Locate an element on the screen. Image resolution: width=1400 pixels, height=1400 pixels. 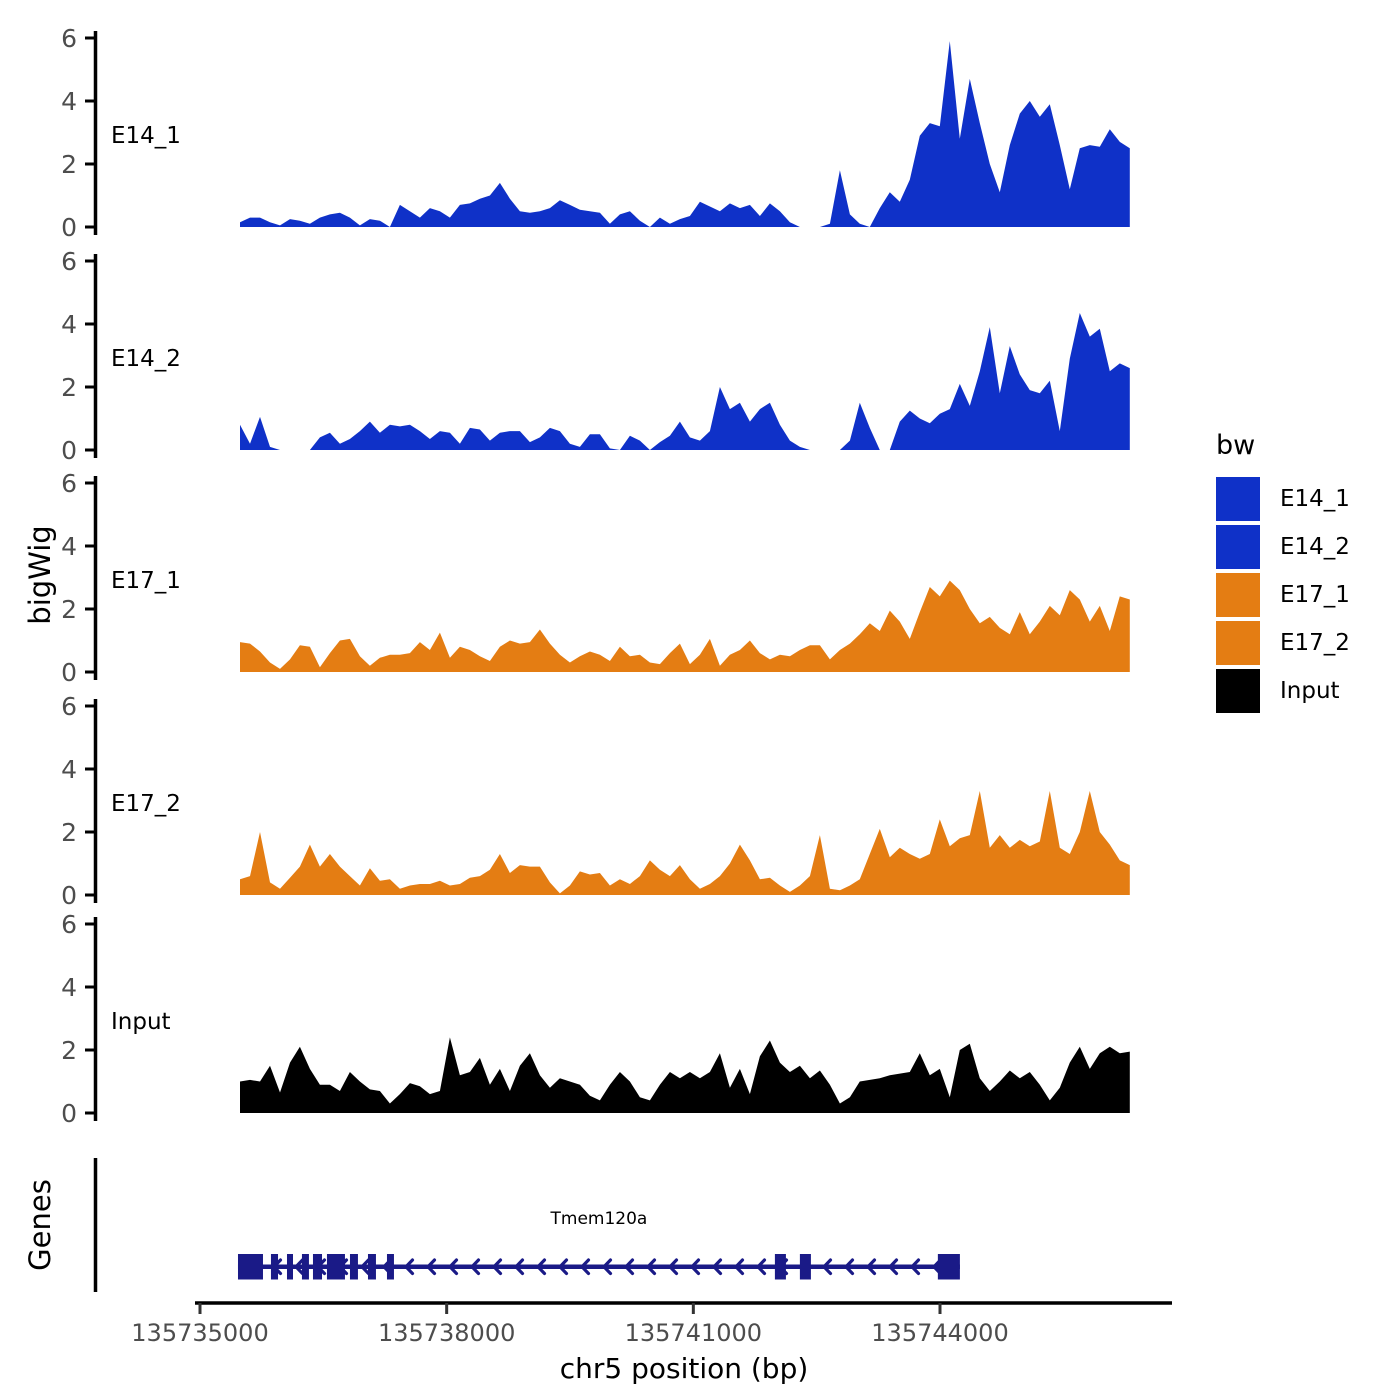
x-tick-label: 135744000 is located at coordinates (939, 1333).